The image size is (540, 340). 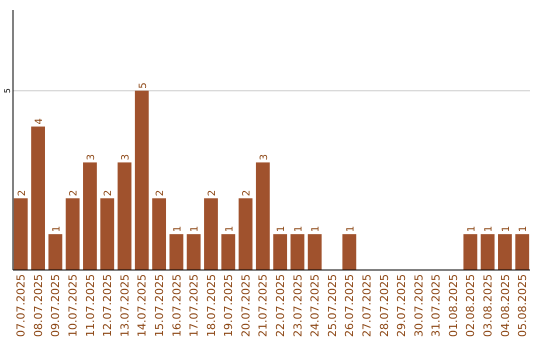 I want to click on data-label: 5, so click(x=143, y=85).